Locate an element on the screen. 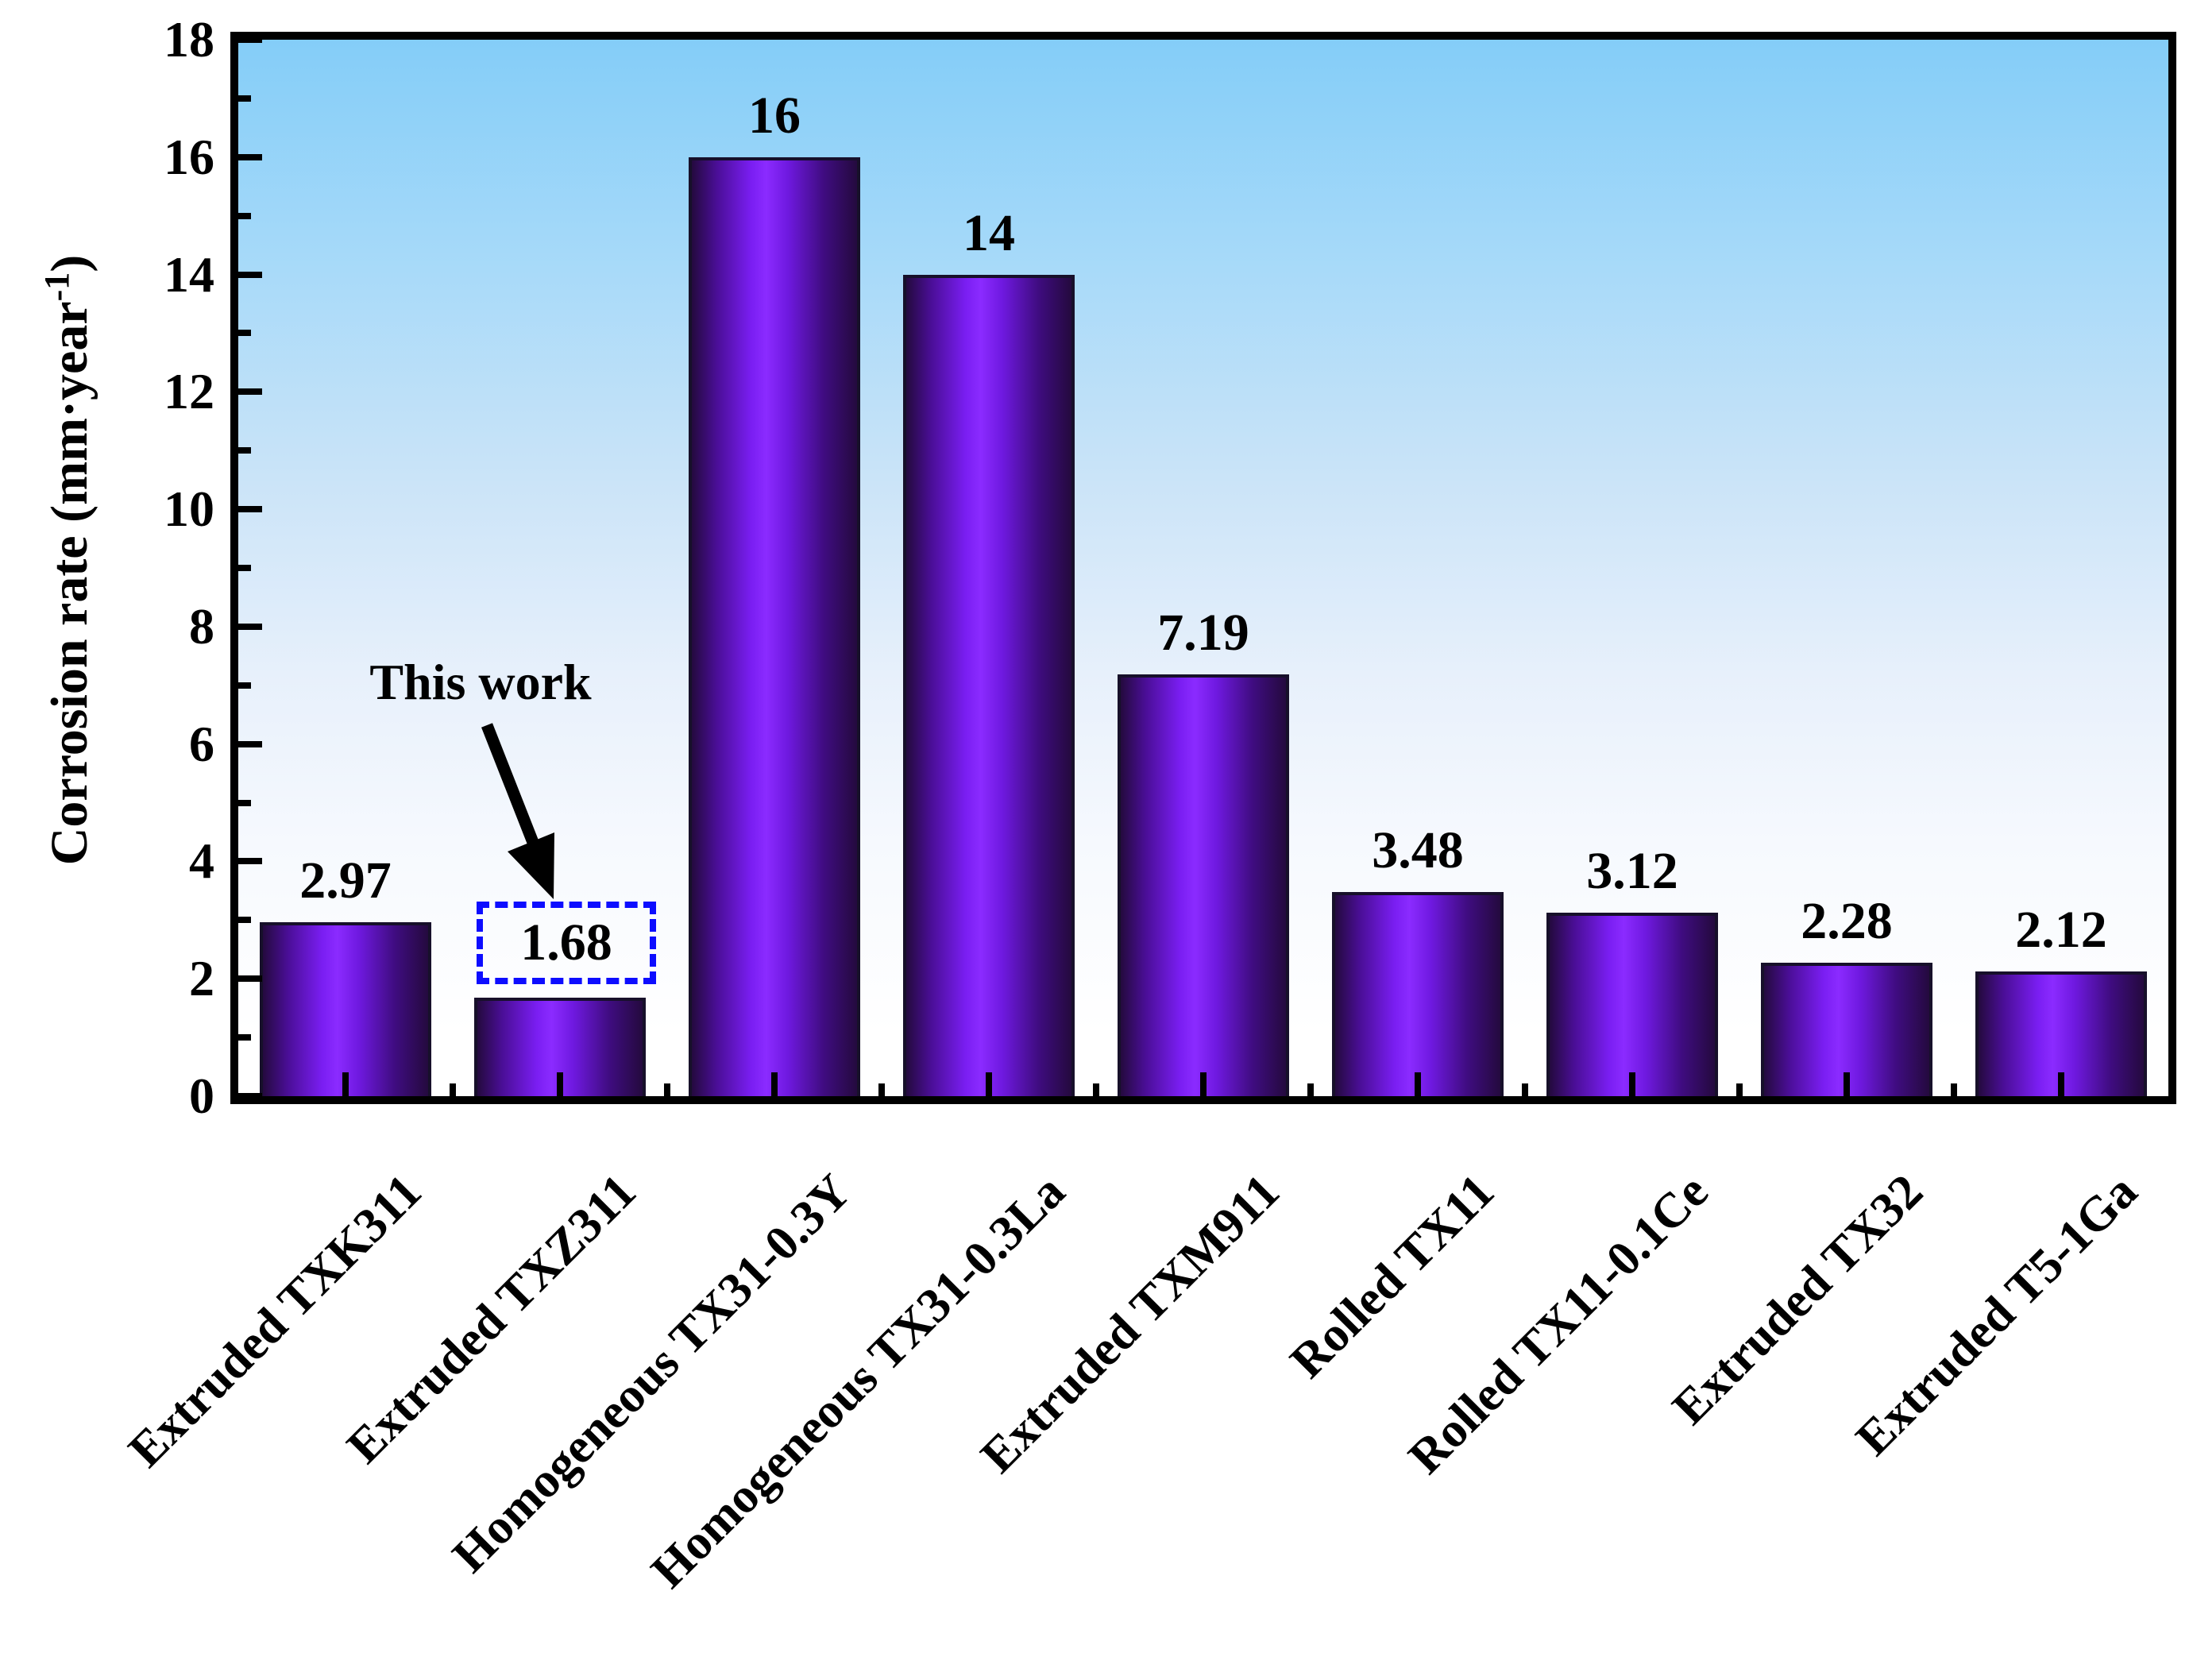 This screenshot has height=1680, width=2193. bar-value-label: 2.97 is located at coordinates (345, 880).